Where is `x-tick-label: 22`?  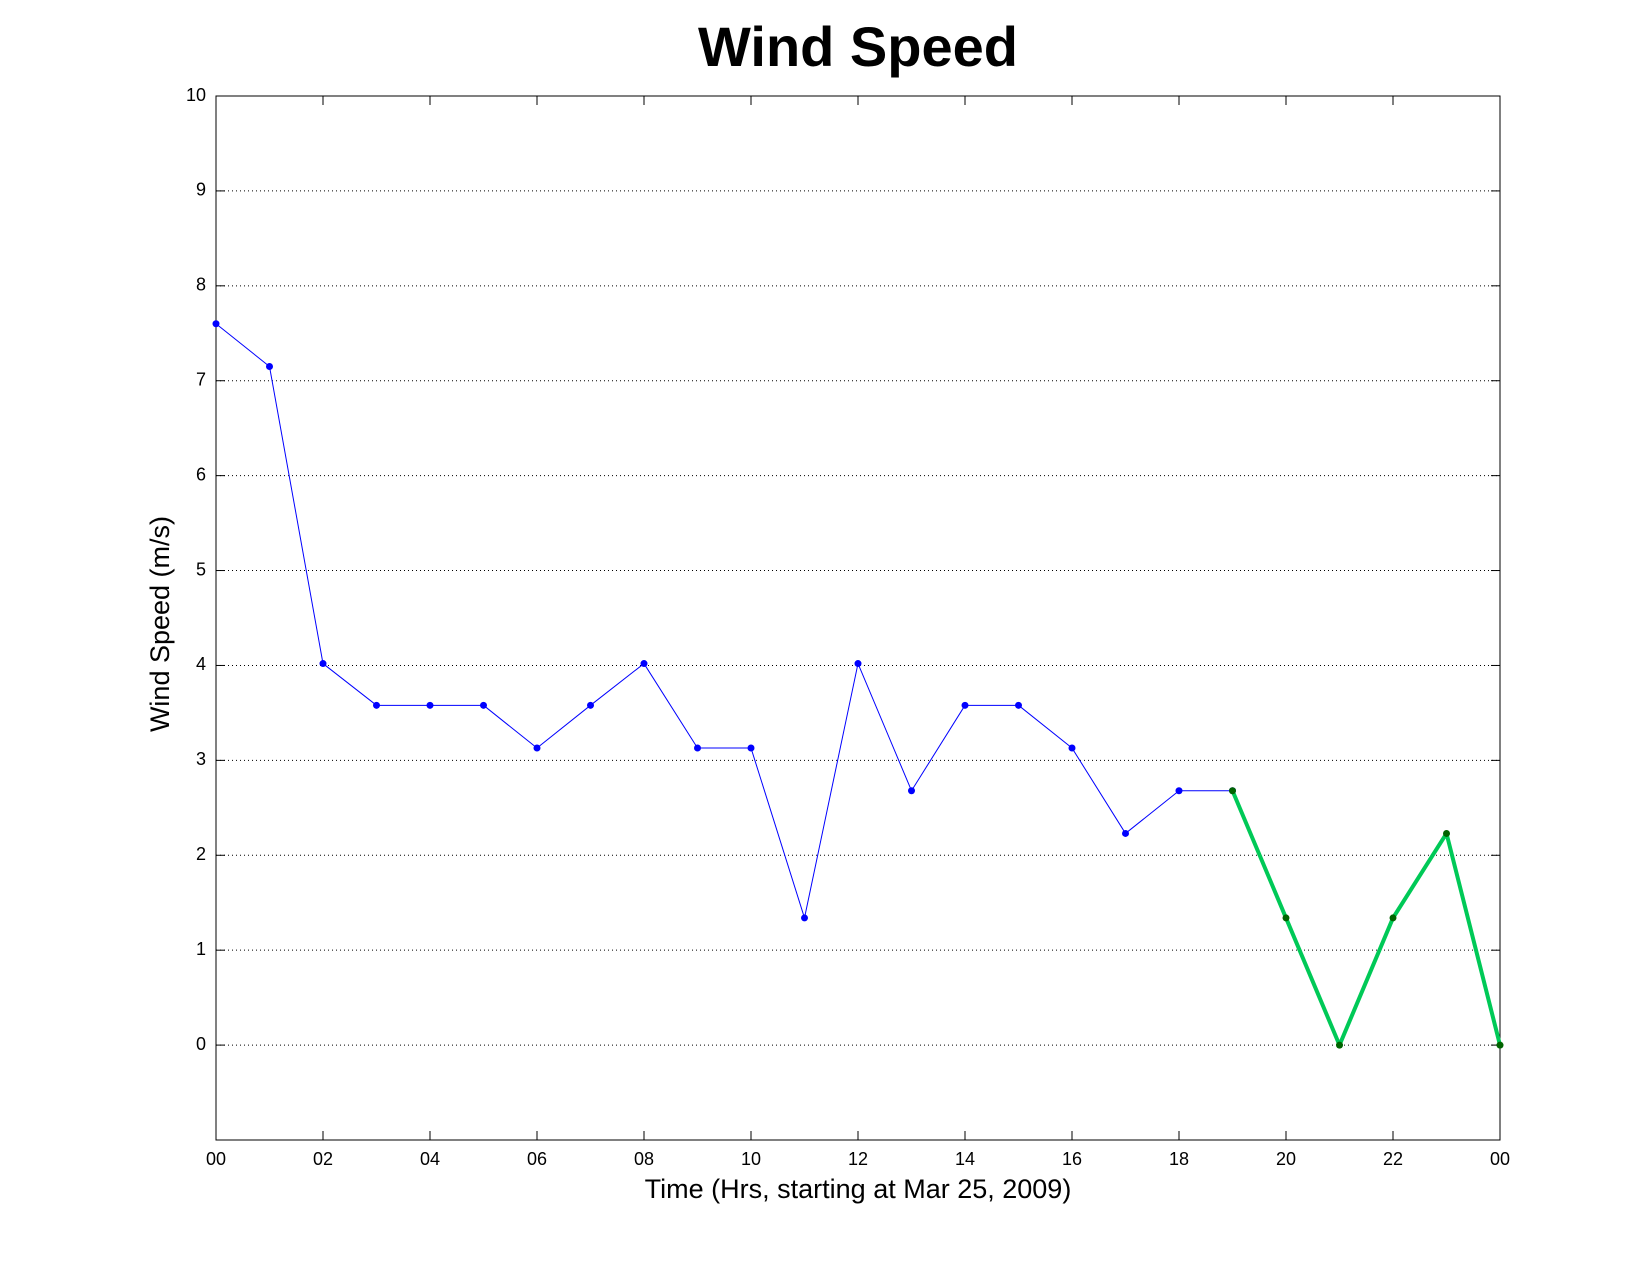 x-tick-label: 22 is located at coordinates (1393, 1159).